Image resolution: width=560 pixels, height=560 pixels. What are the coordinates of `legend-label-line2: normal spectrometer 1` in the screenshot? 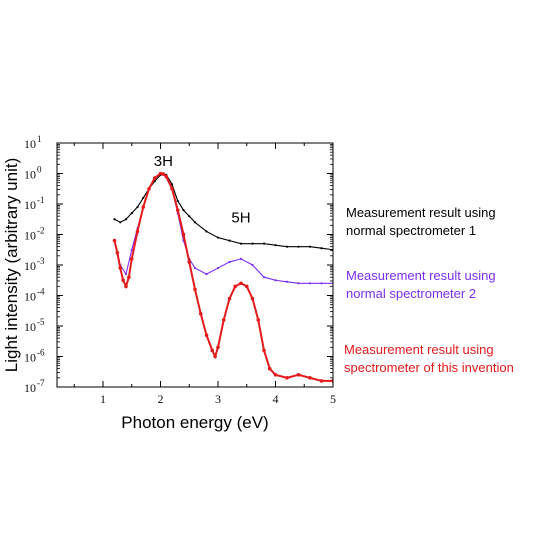 It's located at (411, 230).